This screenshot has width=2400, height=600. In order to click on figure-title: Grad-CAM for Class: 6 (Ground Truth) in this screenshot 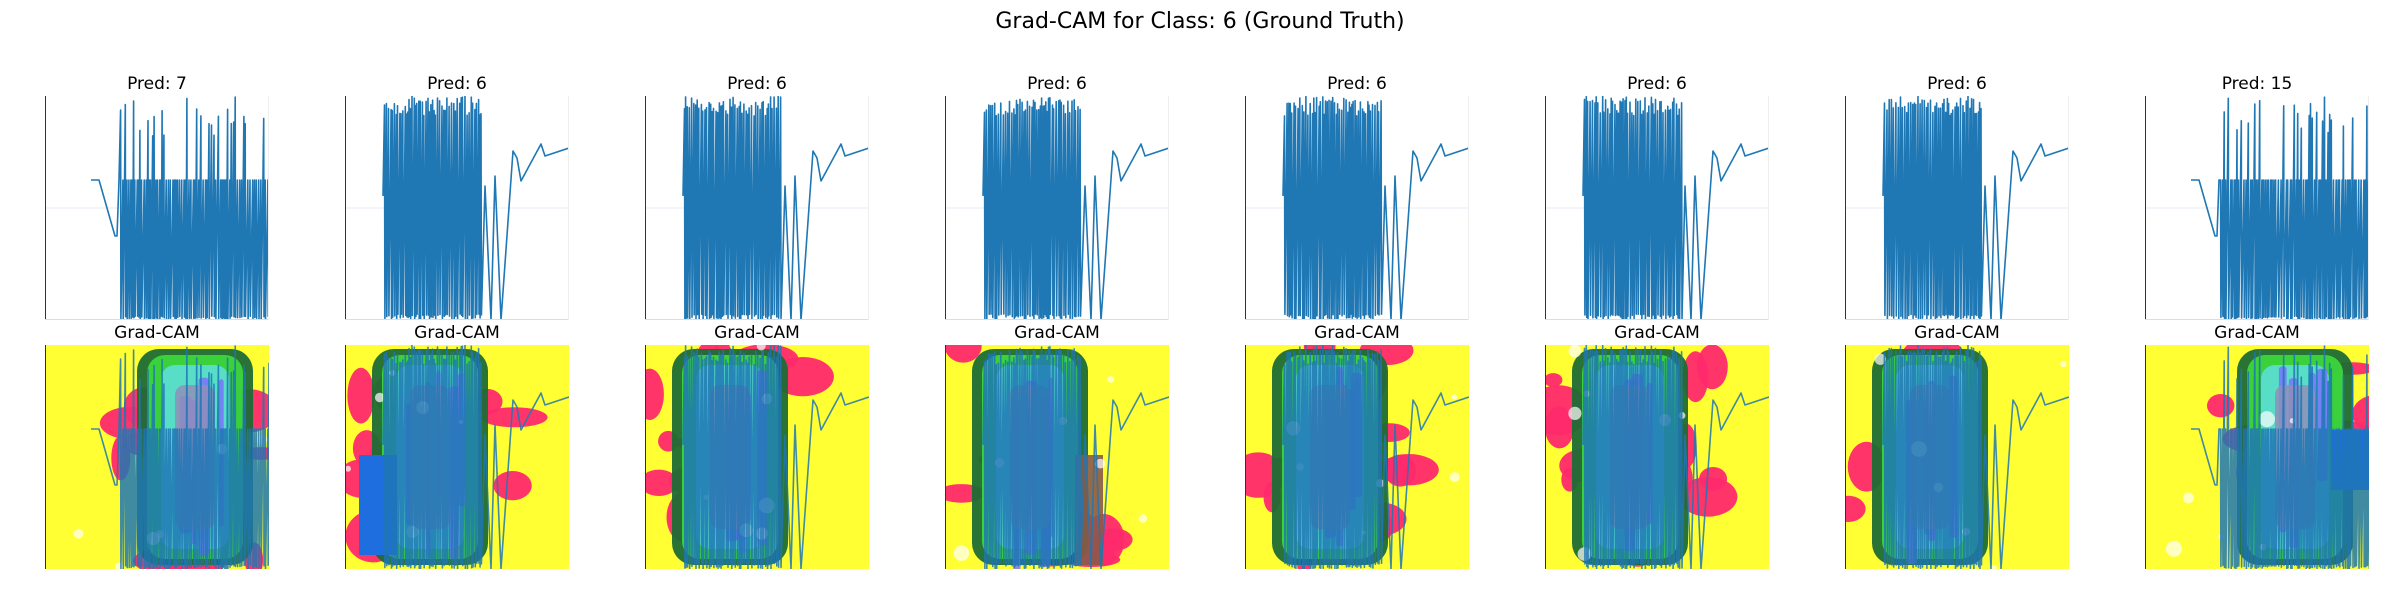, I will do `click(1199, 21)`.